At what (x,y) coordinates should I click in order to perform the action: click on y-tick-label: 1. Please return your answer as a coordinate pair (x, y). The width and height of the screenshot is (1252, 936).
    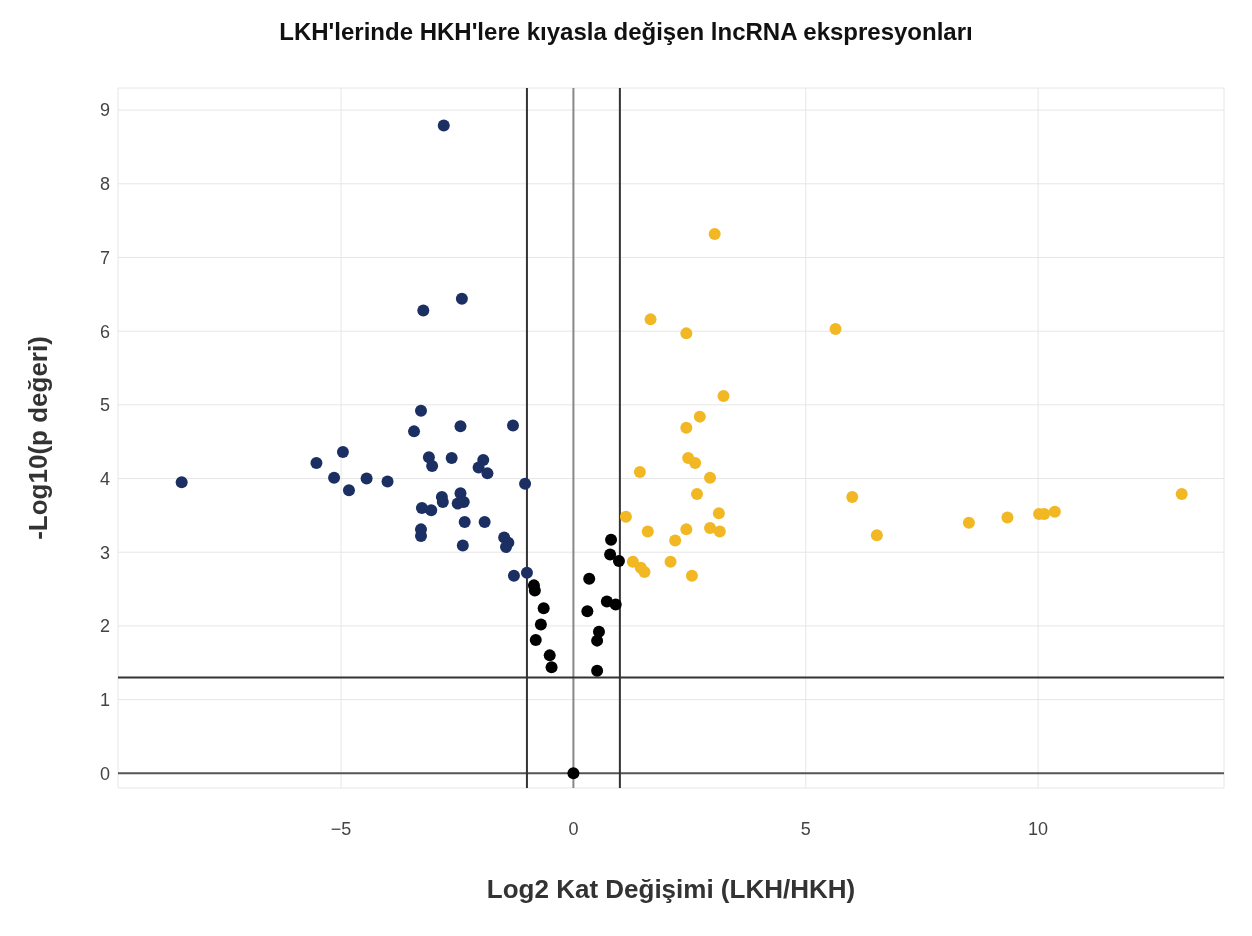
    Looking at the image, I should click on (104, 699).